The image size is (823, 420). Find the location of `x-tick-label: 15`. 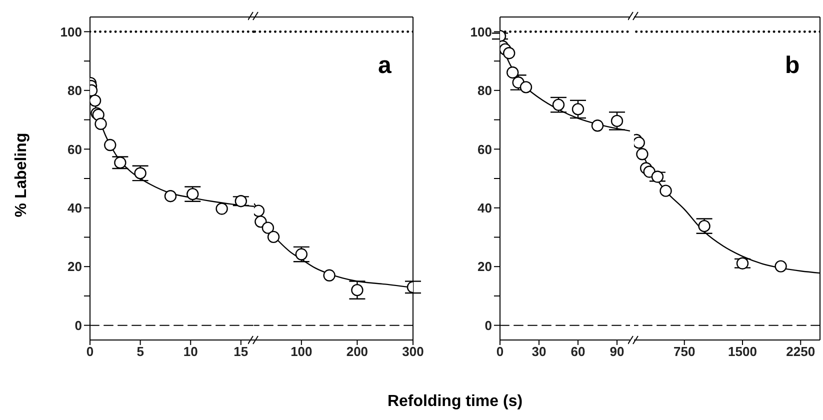

x-tick-label: 15 is located at coordinates (241, 352).